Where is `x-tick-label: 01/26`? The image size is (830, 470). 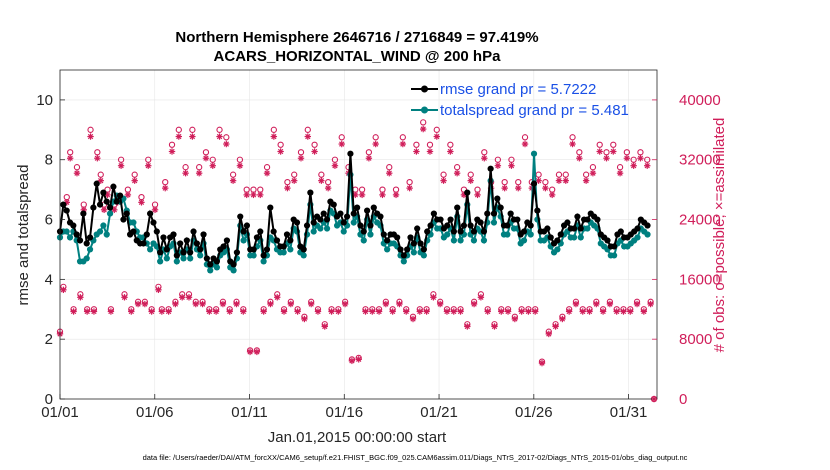 x-tick-label: 01/26 is located at coordinates (534, 412).